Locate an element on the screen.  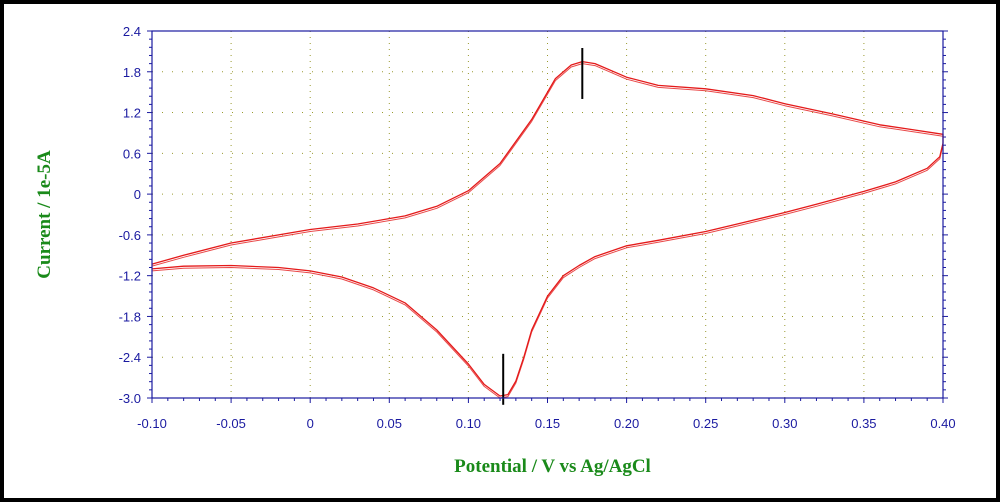
x-tick-label: 0 is located at coordinates (310, 423).